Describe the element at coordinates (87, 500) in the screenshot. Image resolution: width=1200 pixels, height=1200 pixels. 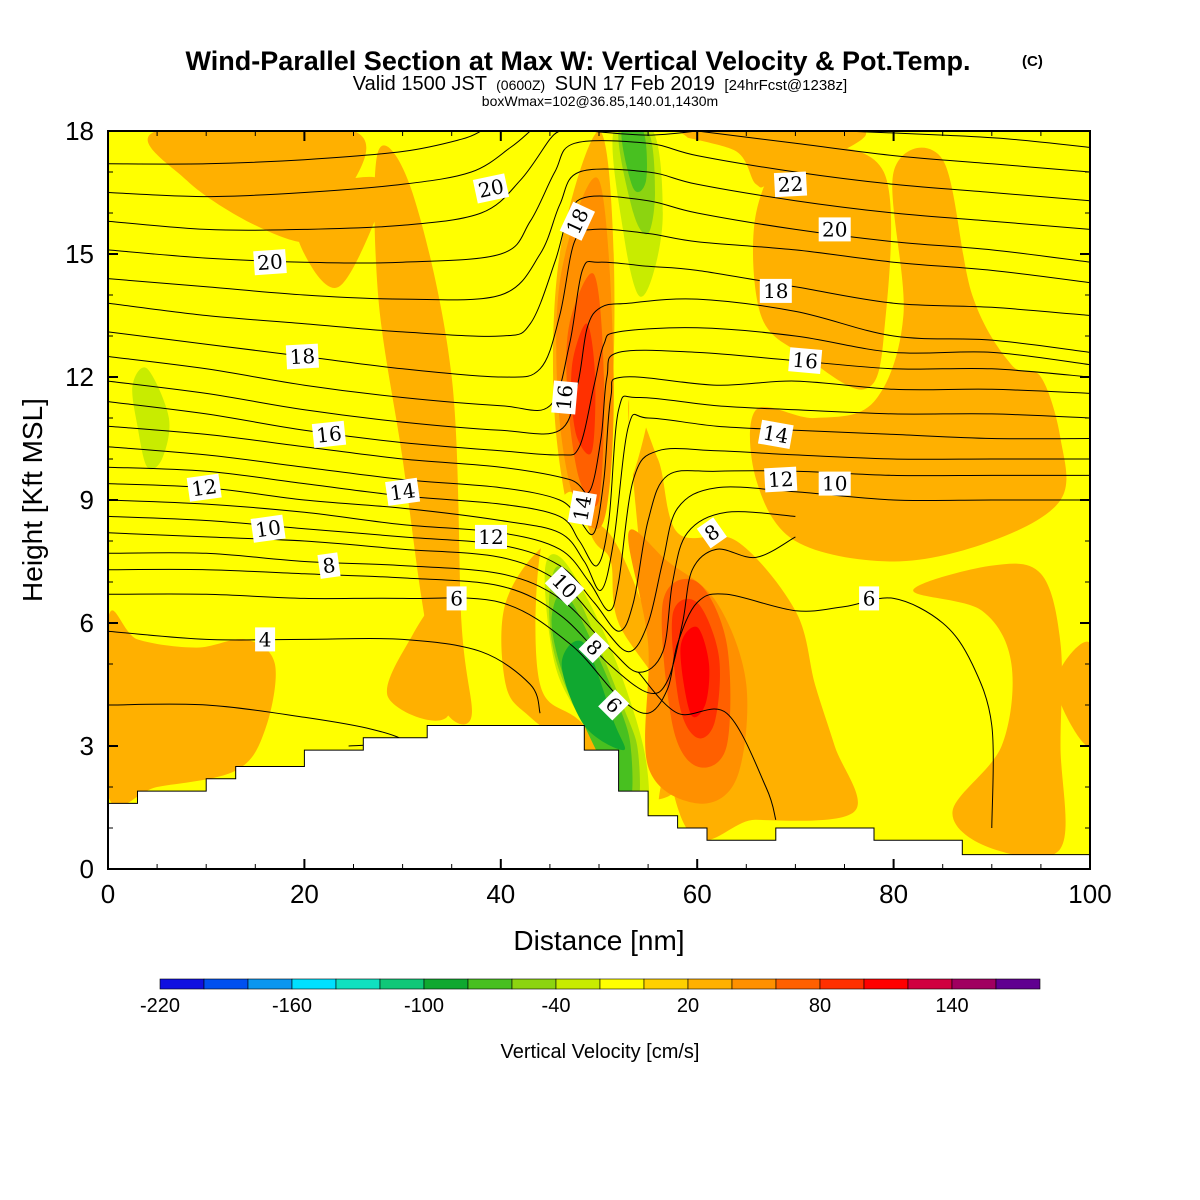
I see `y-tick-label: 9` at that location.